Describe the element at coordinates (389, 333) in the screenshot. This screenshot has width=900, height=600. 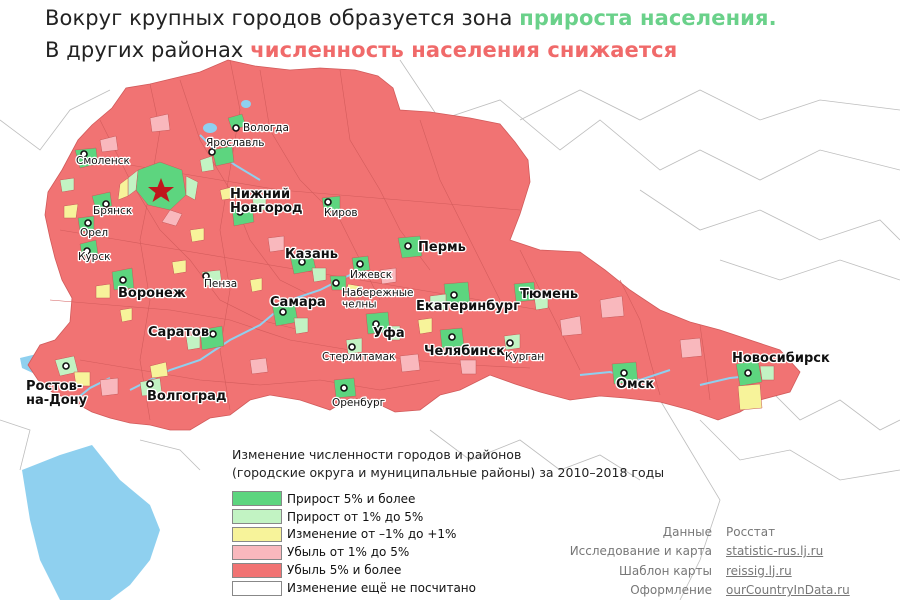
I see `city-label: Уфа` at that location.